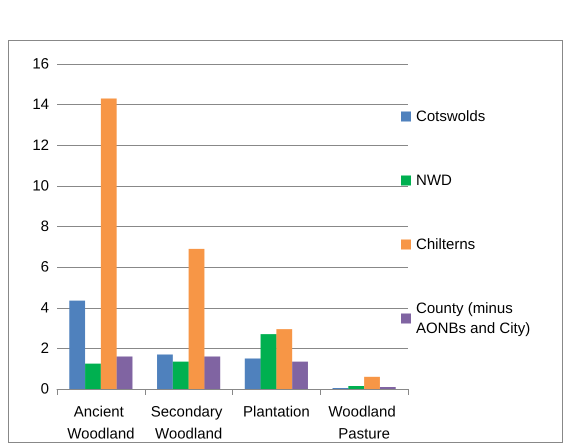 The image size is (565, 445). Describe the element at coordinates (434, 180) in the screenshot. I see `legend-label: NWD` at that location.